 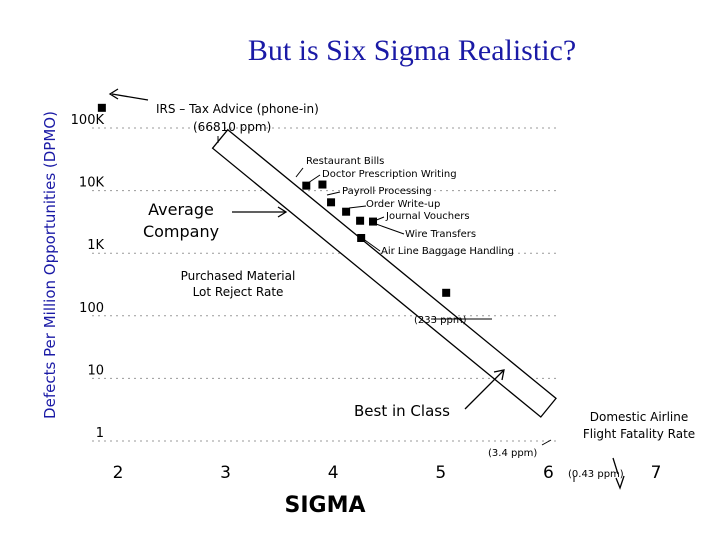 I want to click on x-tick-3: 3, so click(x=225, y=473).